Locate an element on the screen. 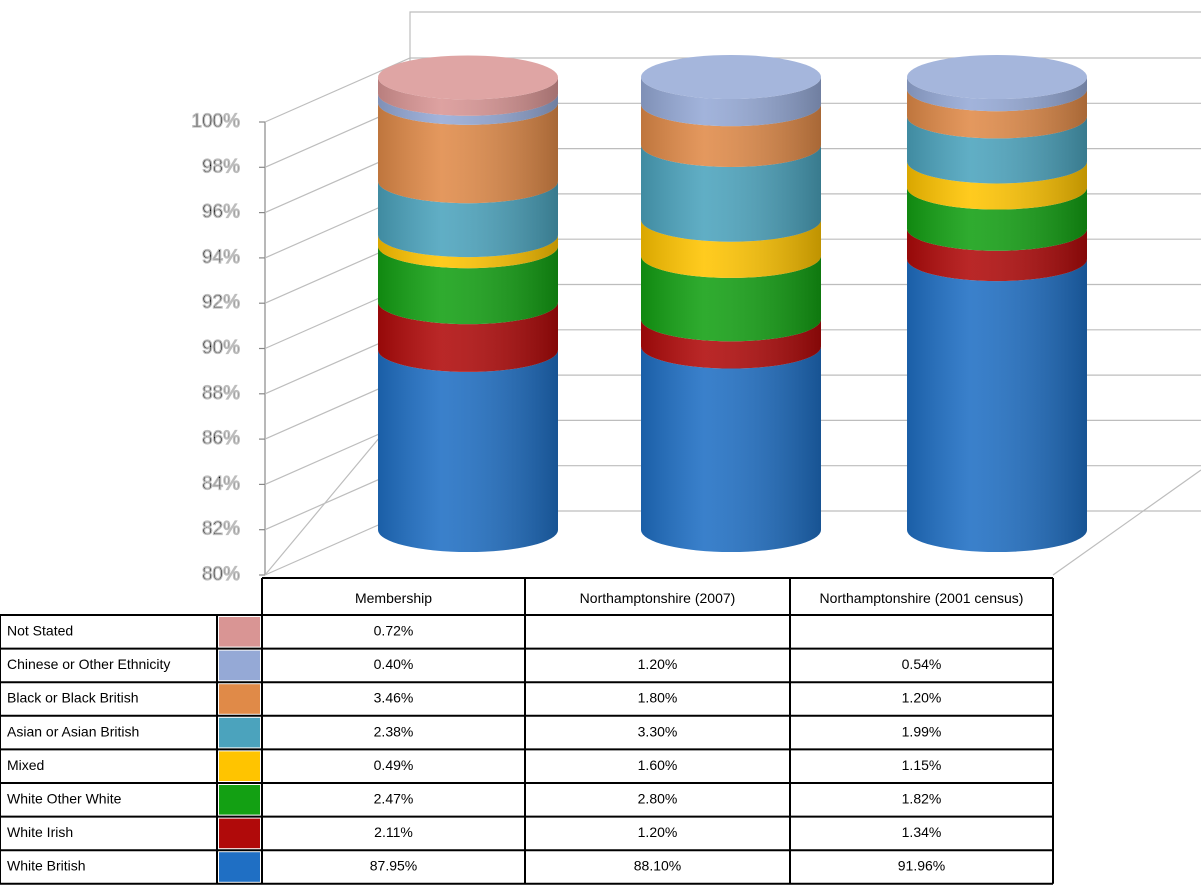  cell-value: 91.96% is located at coordinates (921, 866).